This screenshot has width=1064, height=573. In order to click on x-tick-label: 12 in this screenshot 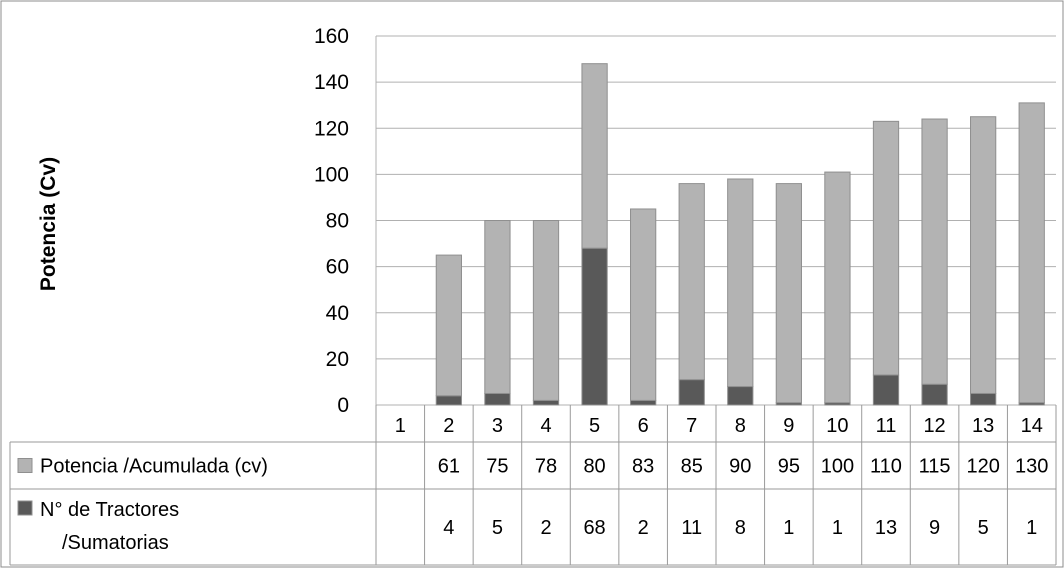, I will do `click(934, 426)`.